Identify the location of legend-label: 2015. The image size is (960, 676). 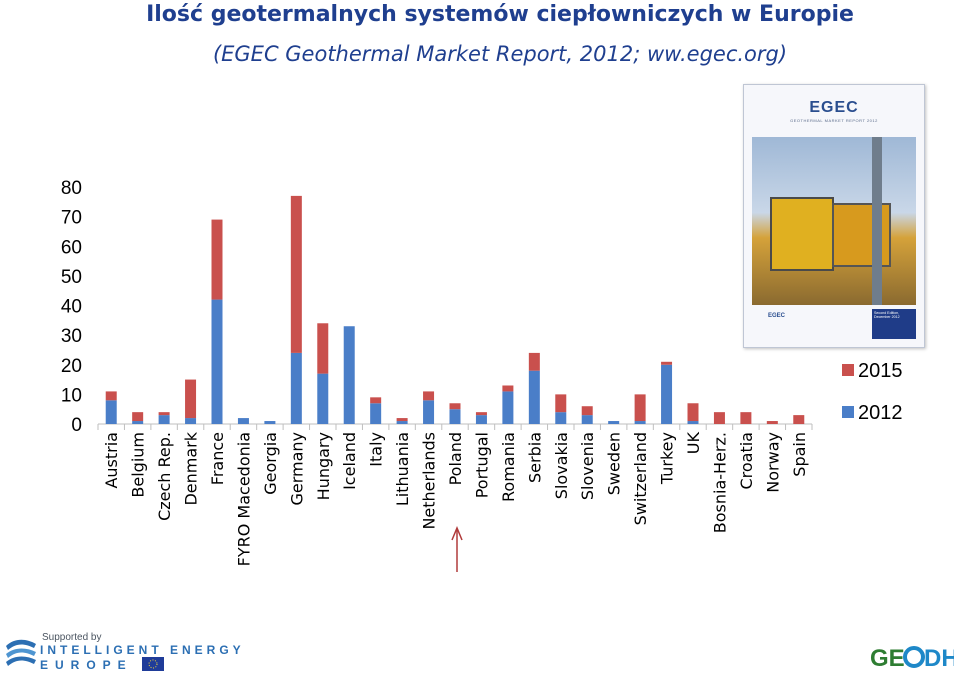
(880, 371).